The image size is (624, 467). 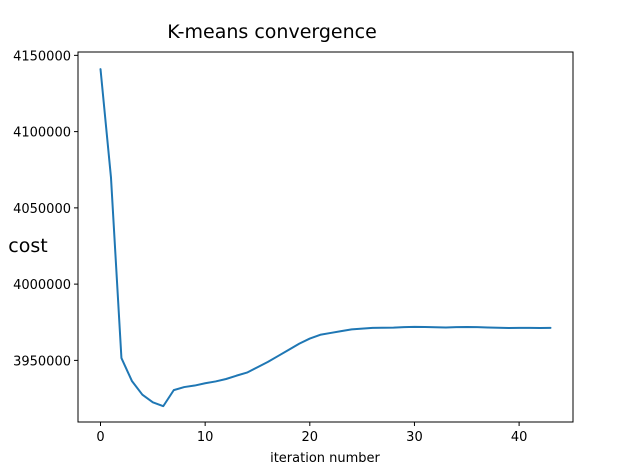 What do you see at coordinates (310, 437) in the screenshot?
I see `x-tick-label: 20` at bounding box center [310, 437].